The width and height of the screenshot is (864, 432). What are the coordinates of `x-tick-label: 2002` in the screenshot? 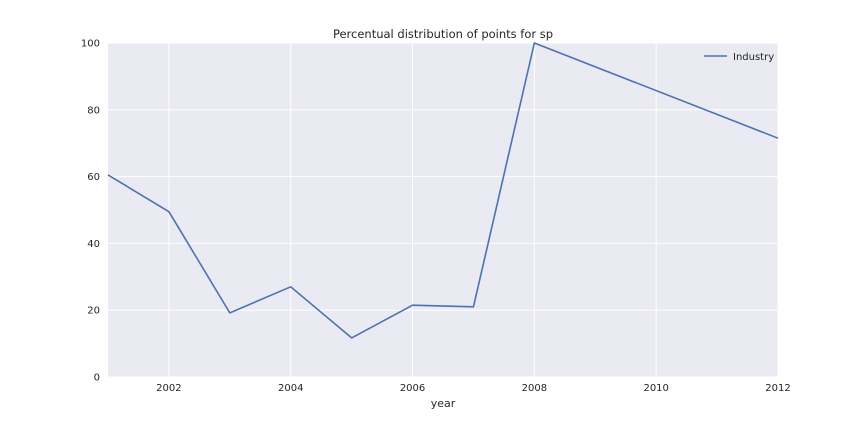 It's located at (168, 388).